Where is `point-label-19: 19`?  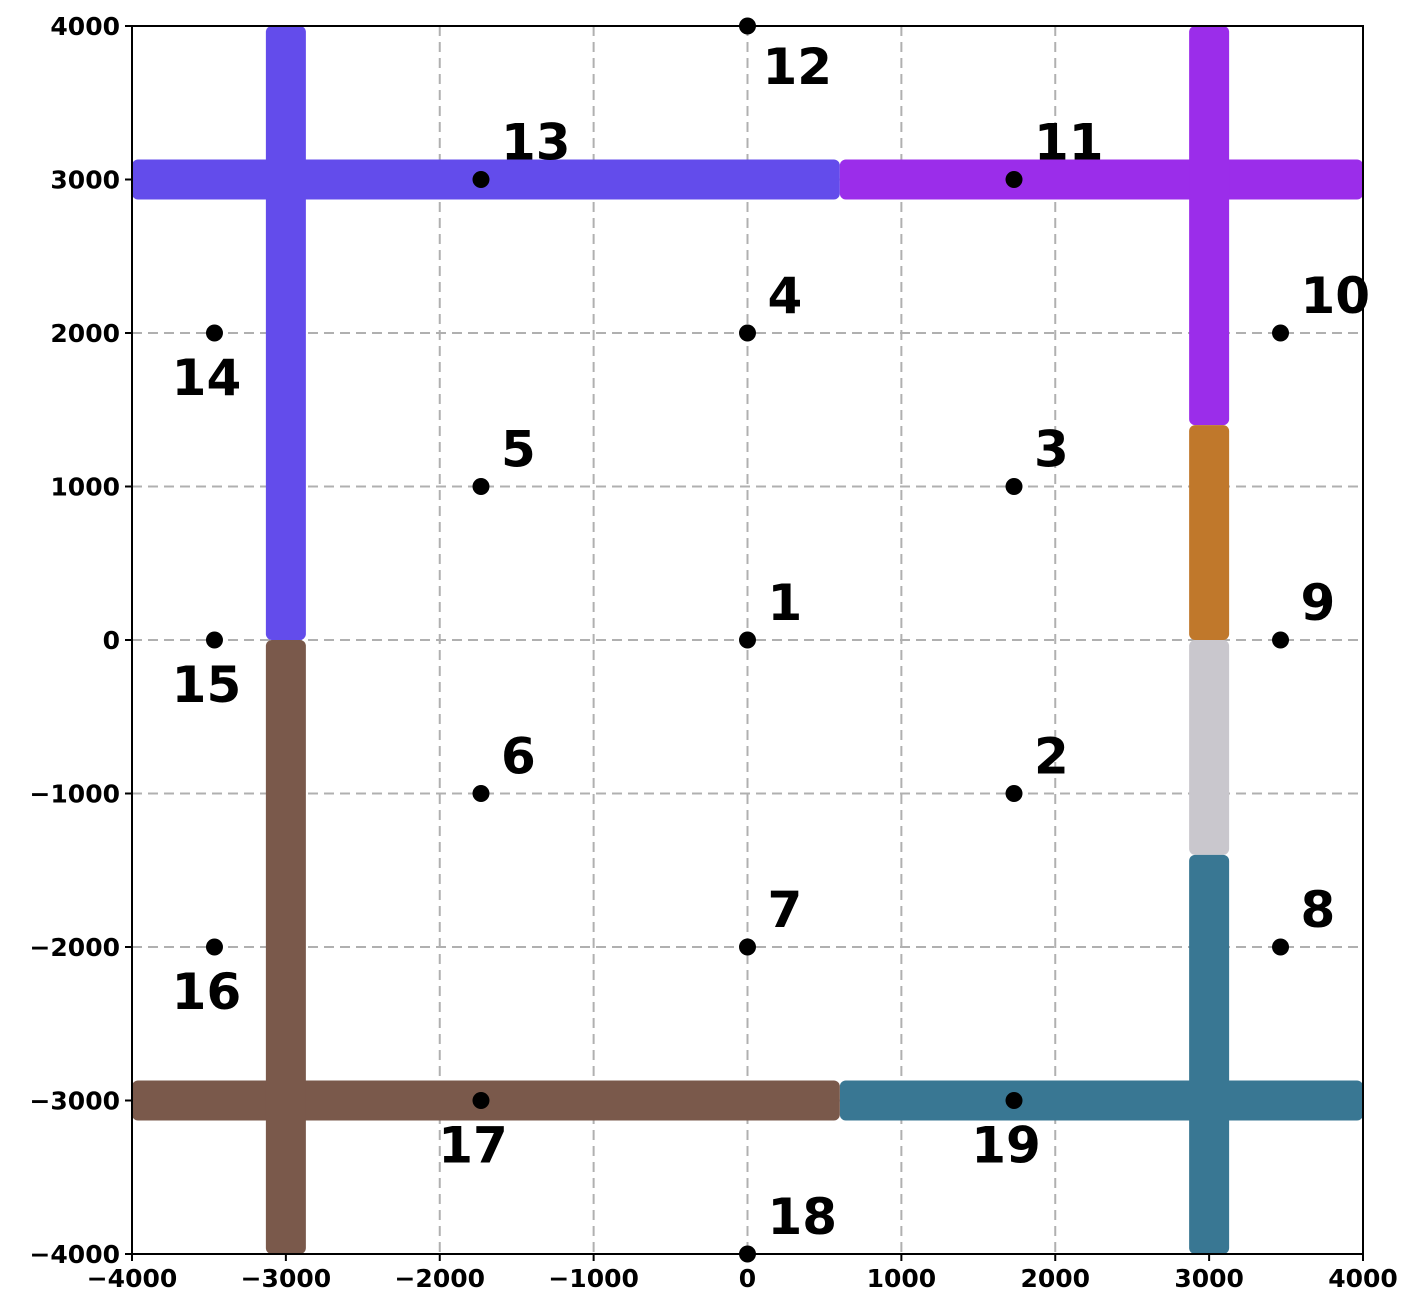 point-label-19: 19 is located at coordinates (1006, 1146).